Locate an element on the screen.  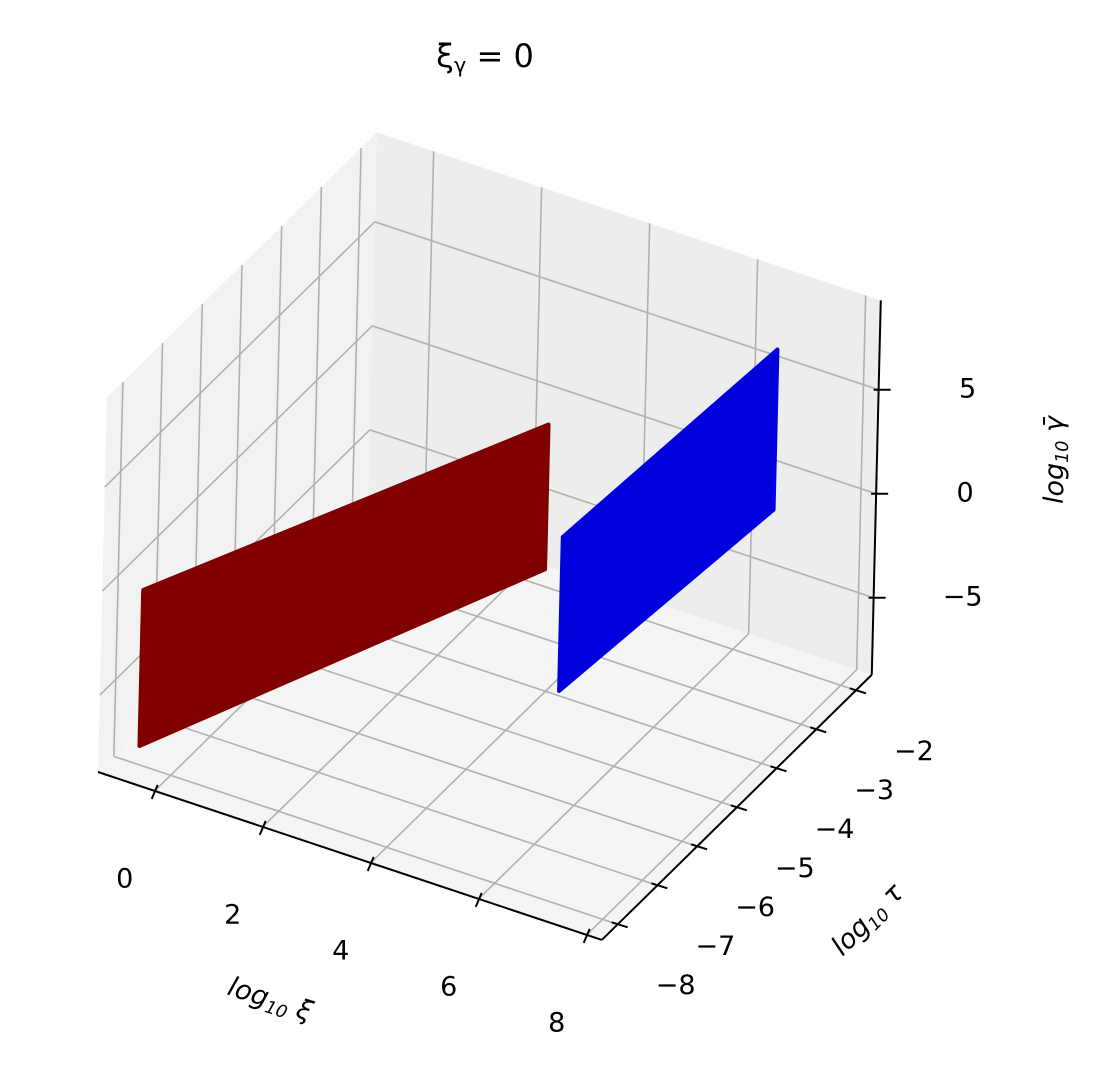
y-tick-label: −5 is located at coordinates (795, 868).